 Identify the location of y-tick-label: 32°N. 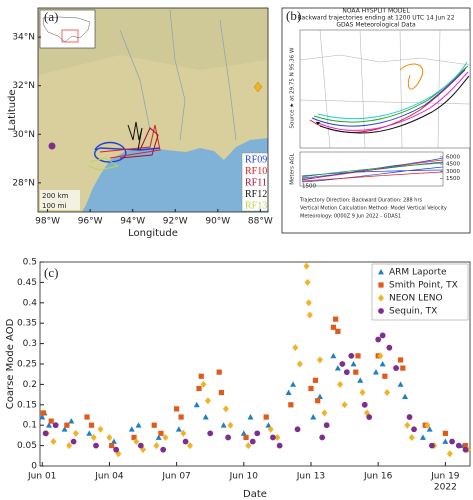
(23, 86).